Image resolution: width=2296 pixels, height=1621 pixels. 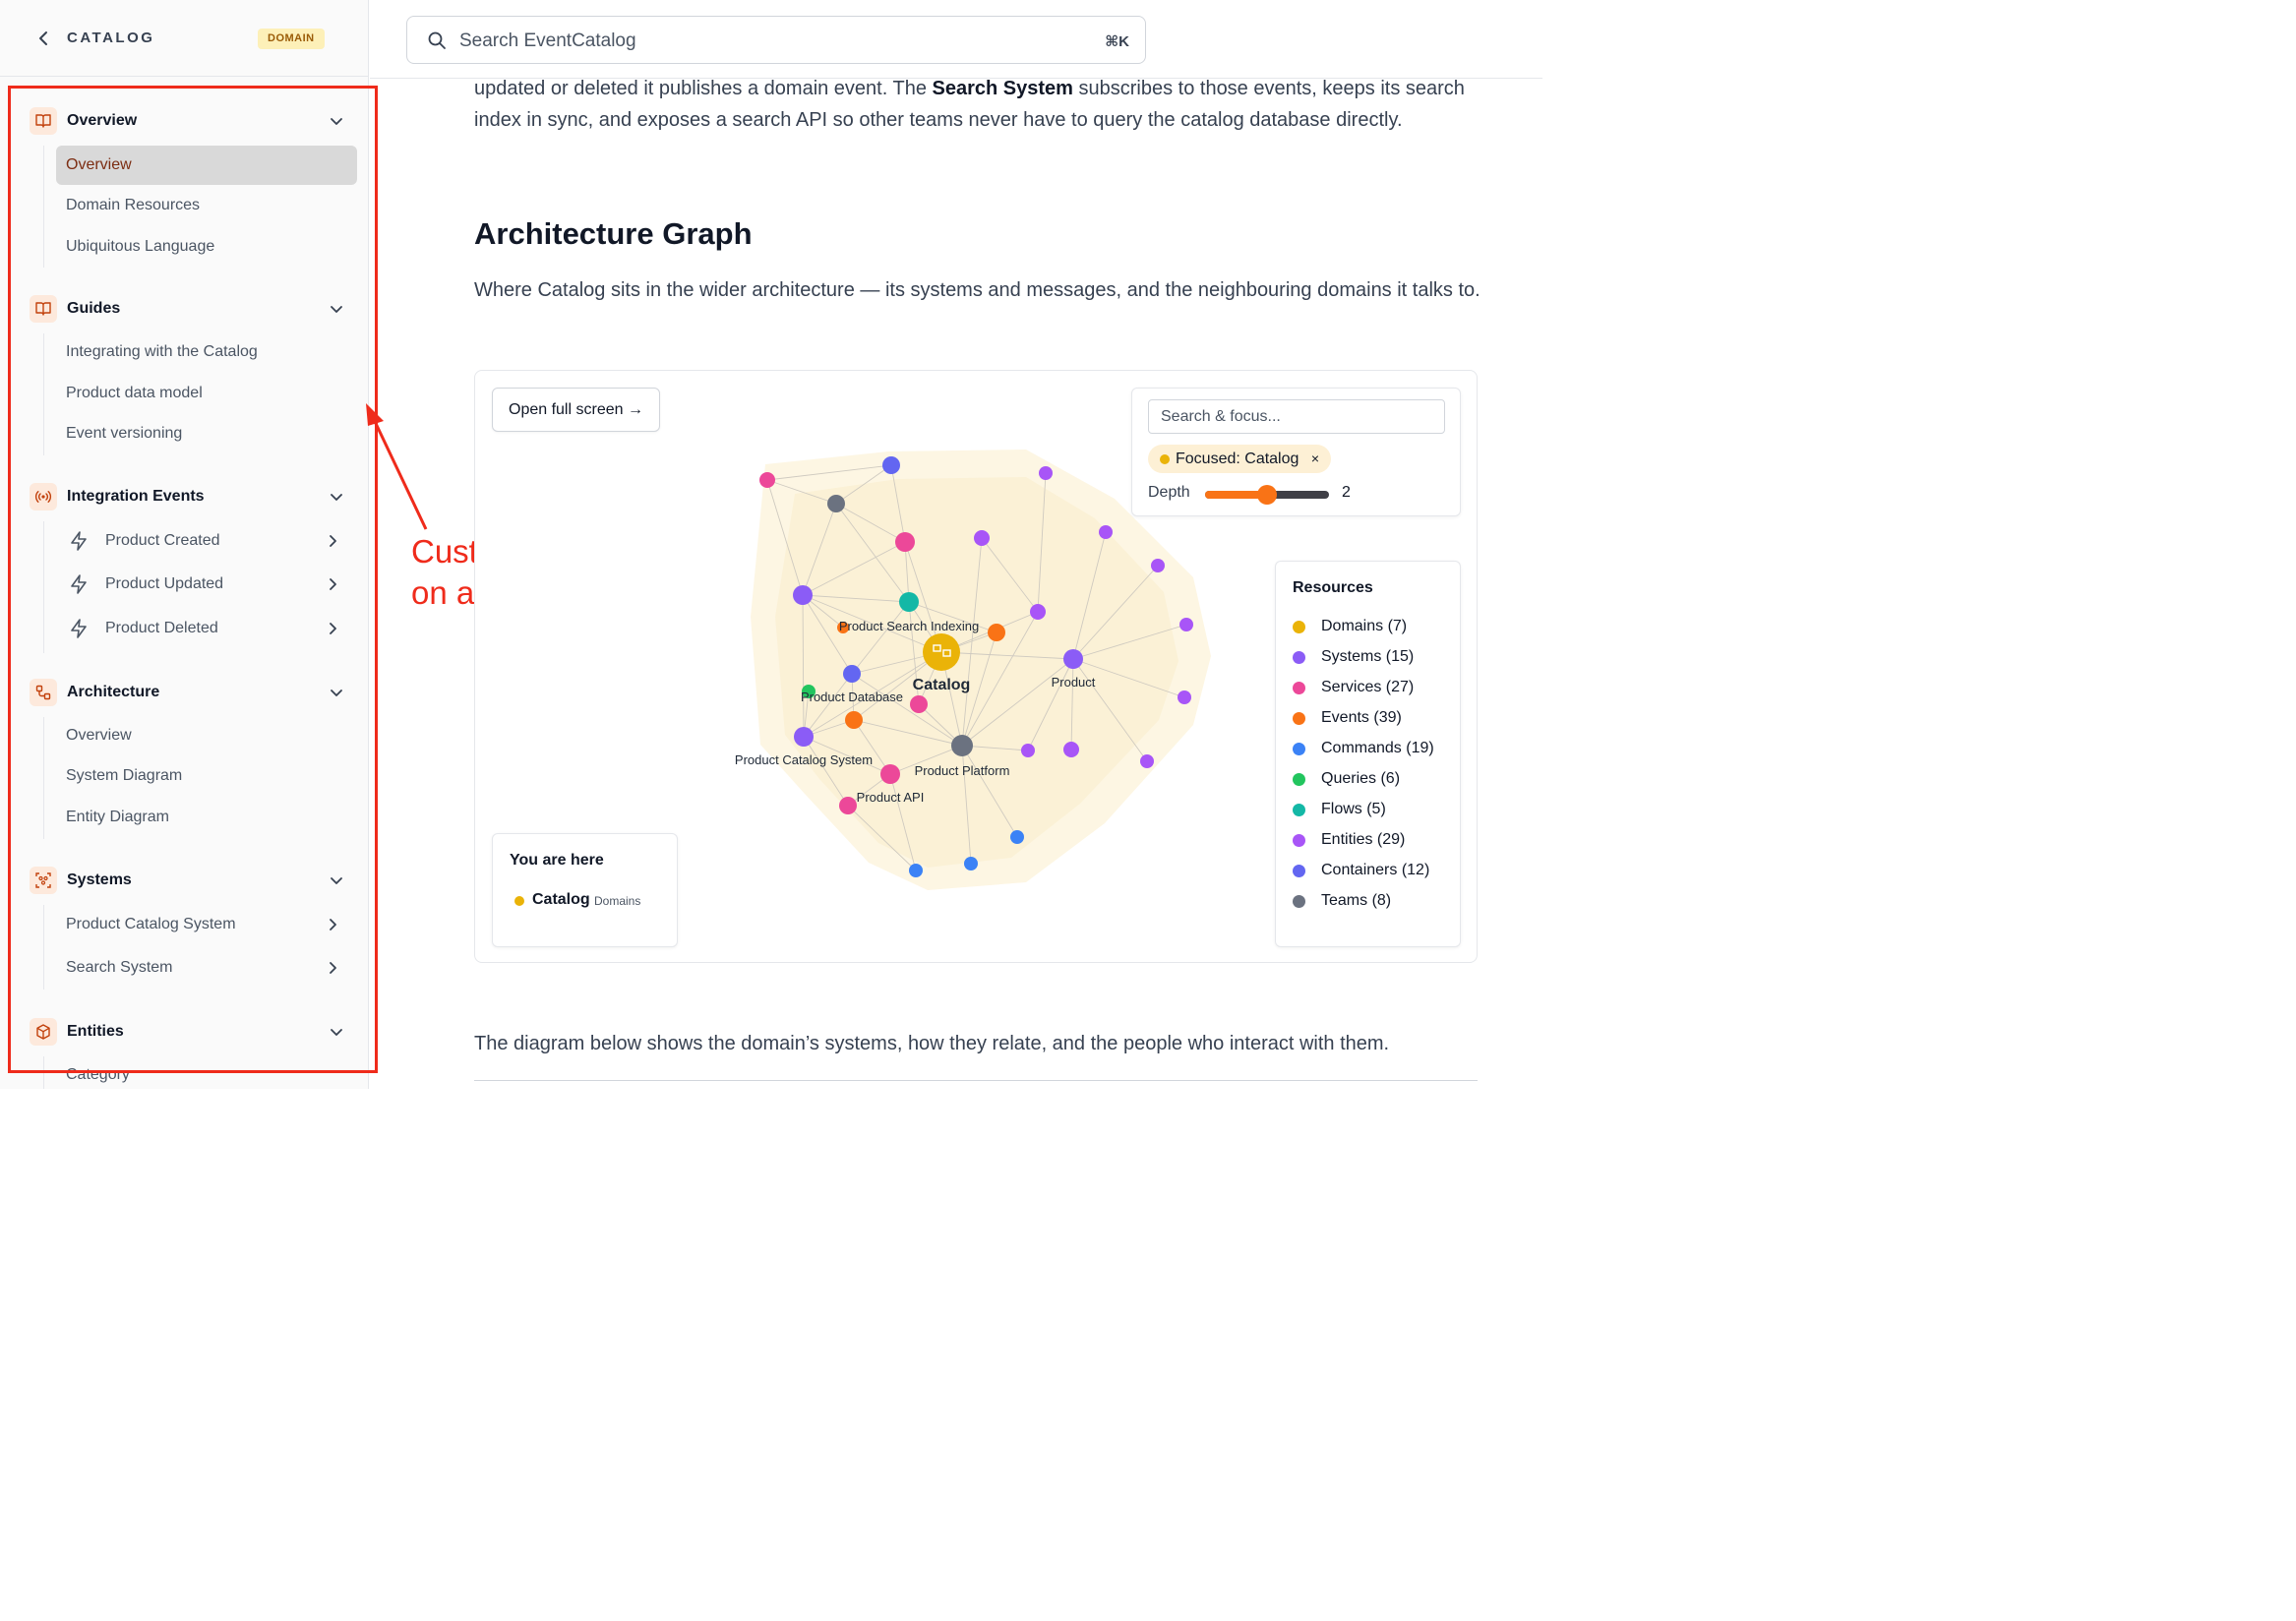 What do you see at coordinates (162, 540) in the screenshot?
I see `event-label: Product Created` at bounding box center [162, 540].